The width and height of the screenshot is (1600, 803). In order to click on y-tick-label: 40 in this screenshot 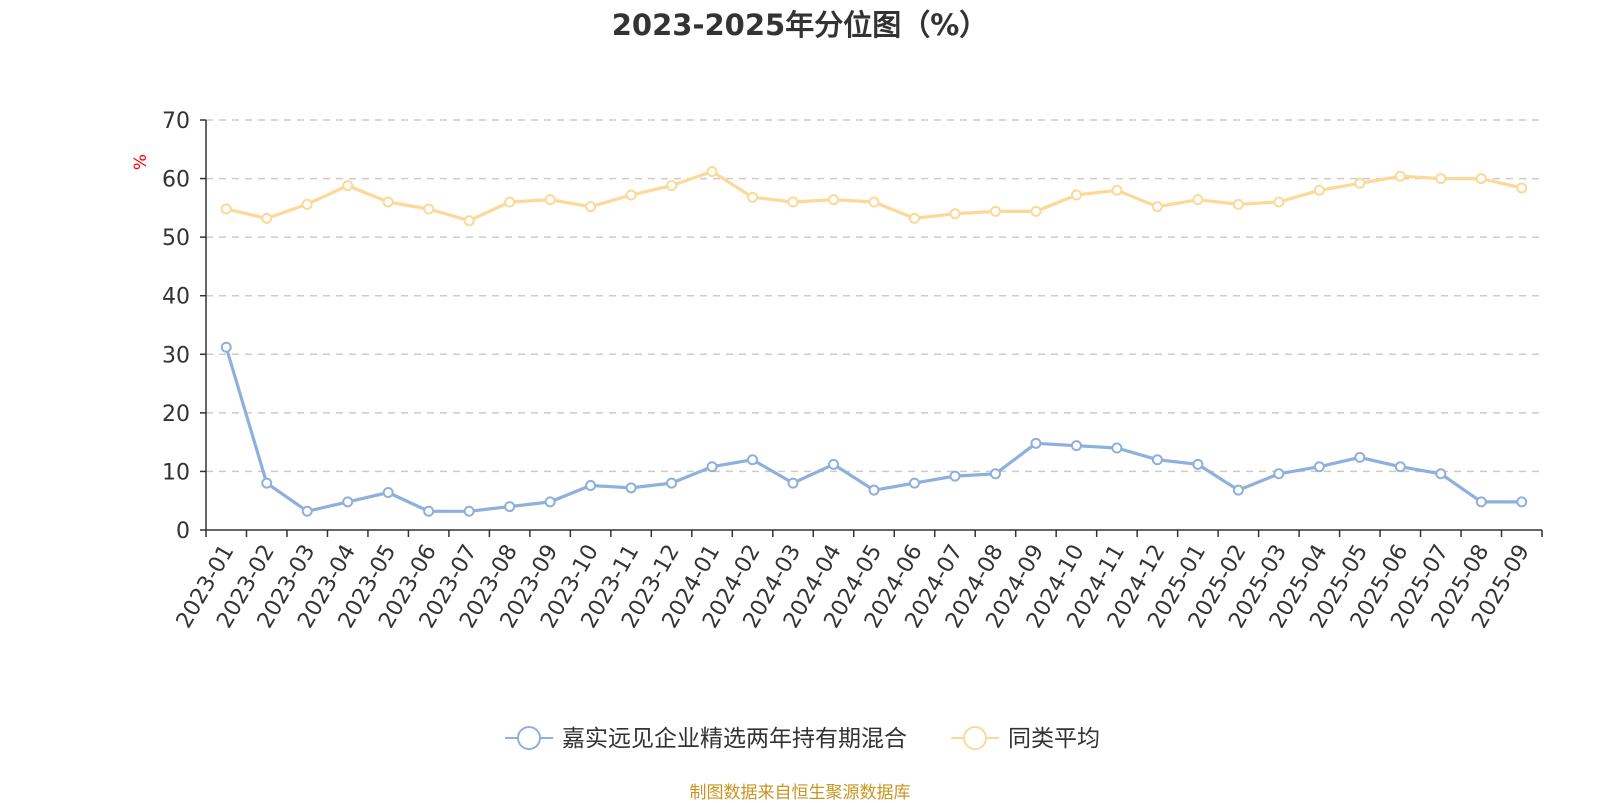, I will do `click(176, 297)`.